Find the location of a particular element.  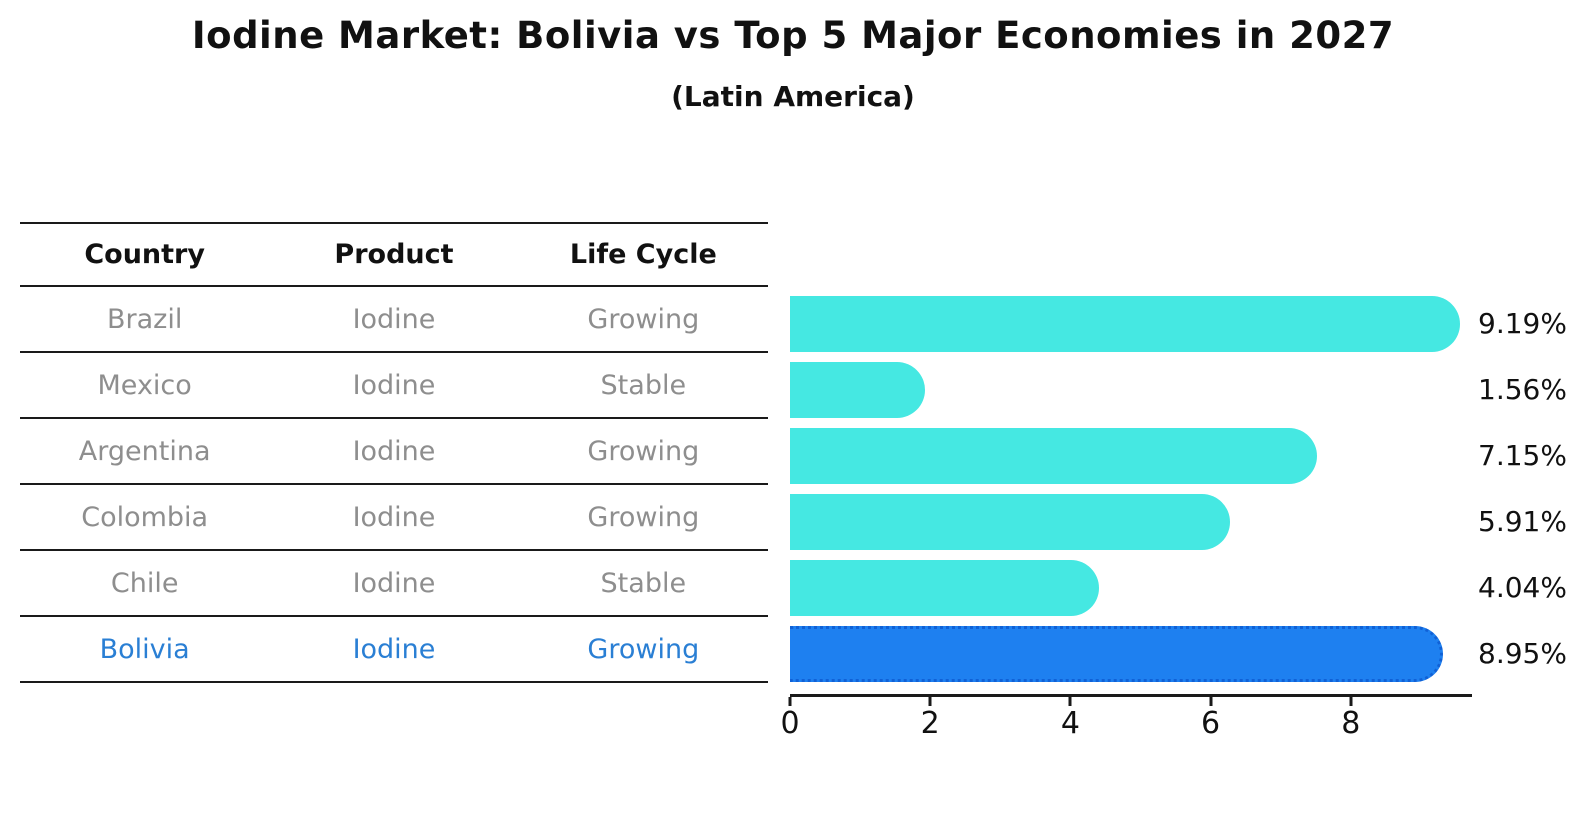

country-cell: Argentina is located at coordinates (144, 451).